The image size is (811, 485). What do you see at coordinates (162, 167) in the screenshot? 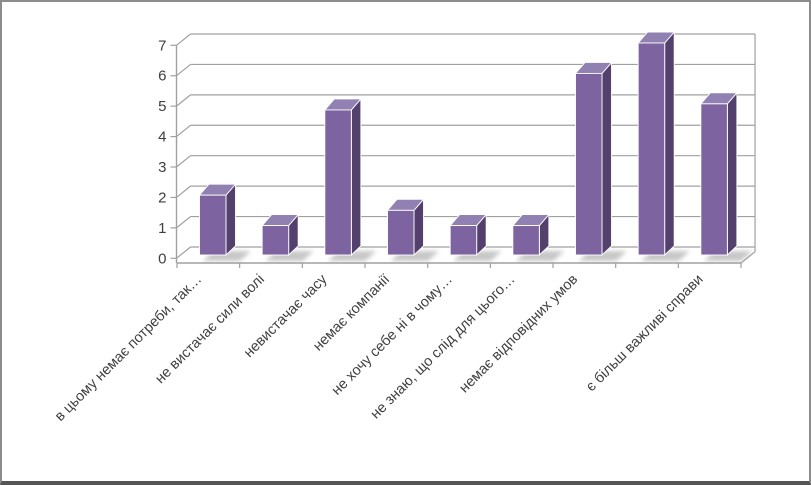
I see `y-tick-label: 3` at bounding box center [162, 167].